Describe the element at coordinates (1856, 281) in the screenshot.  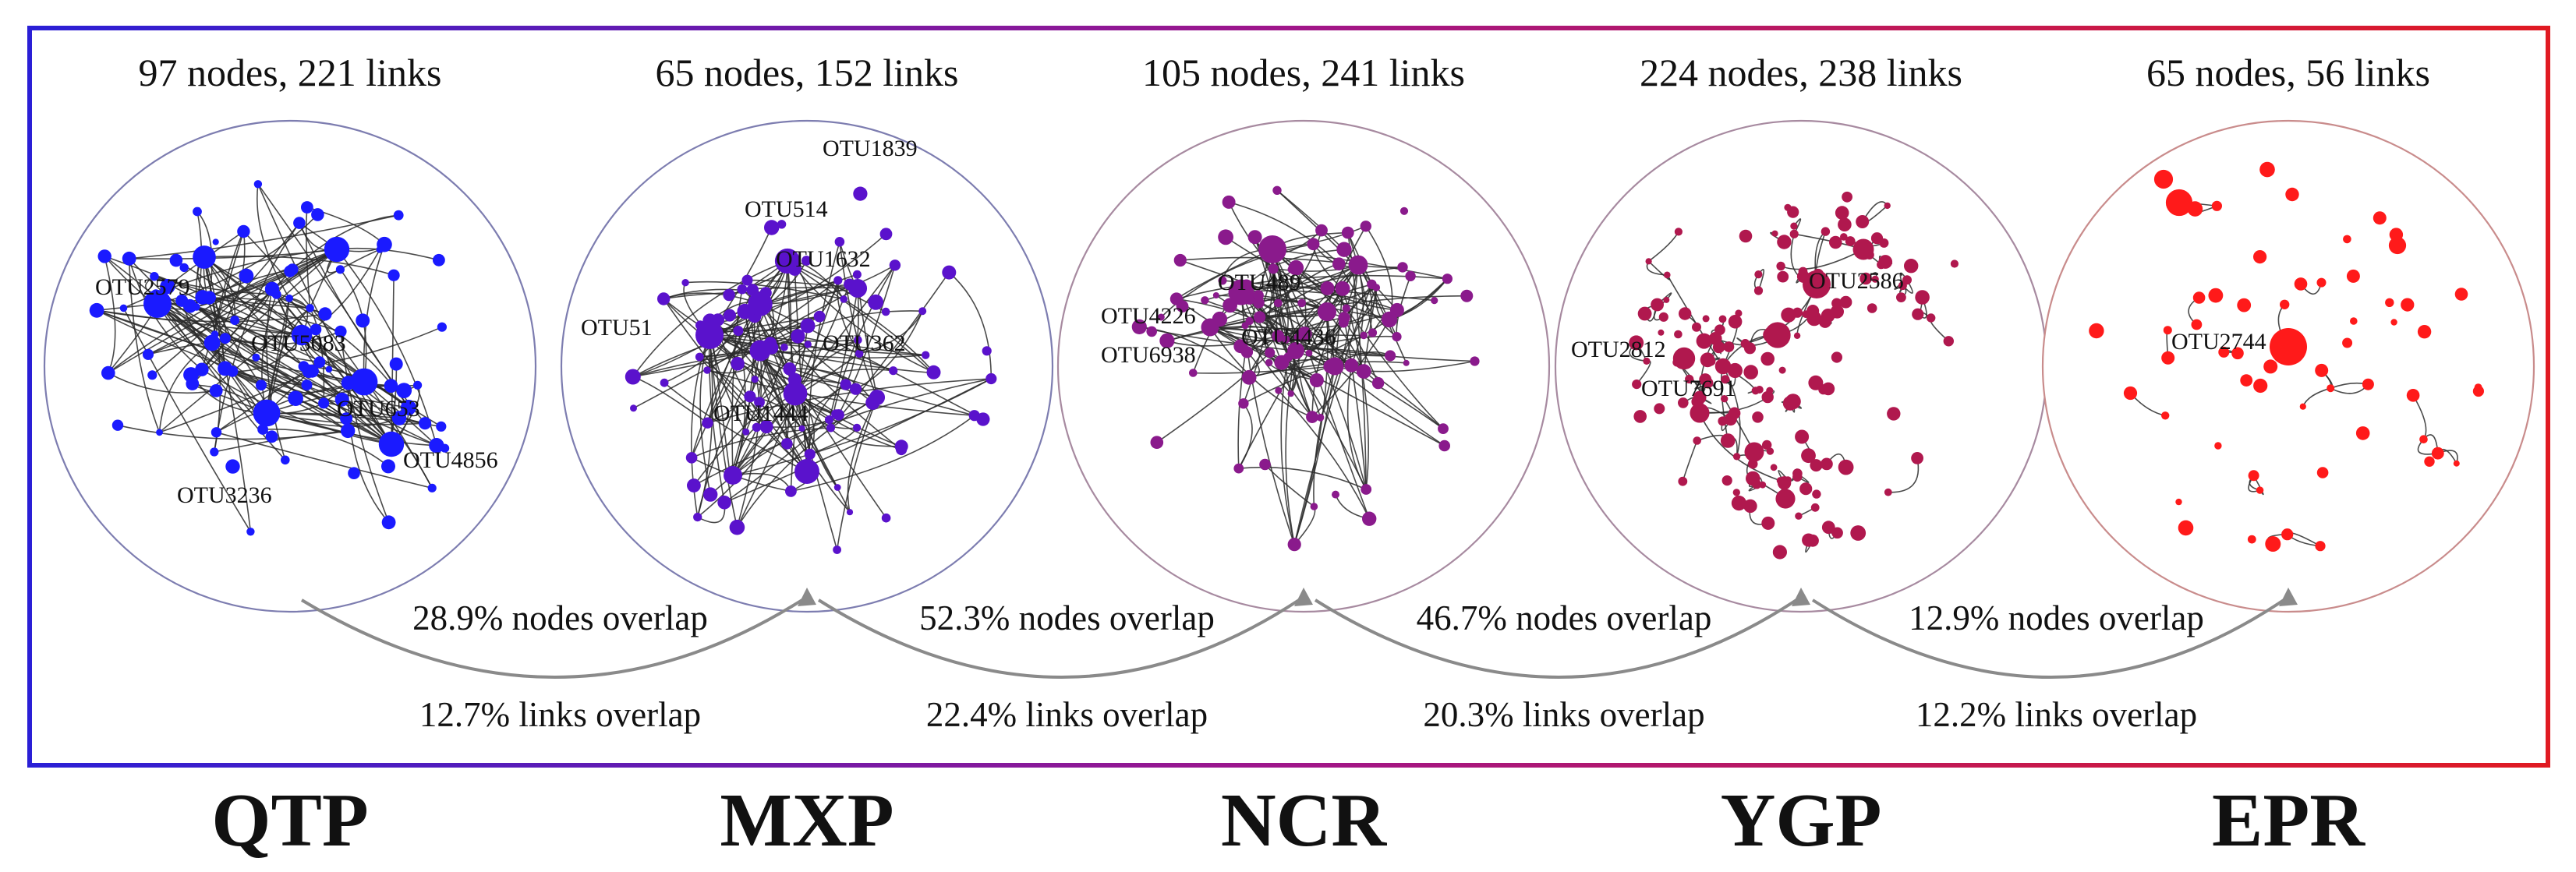
I see `otu-label: OTU2586` at that location.